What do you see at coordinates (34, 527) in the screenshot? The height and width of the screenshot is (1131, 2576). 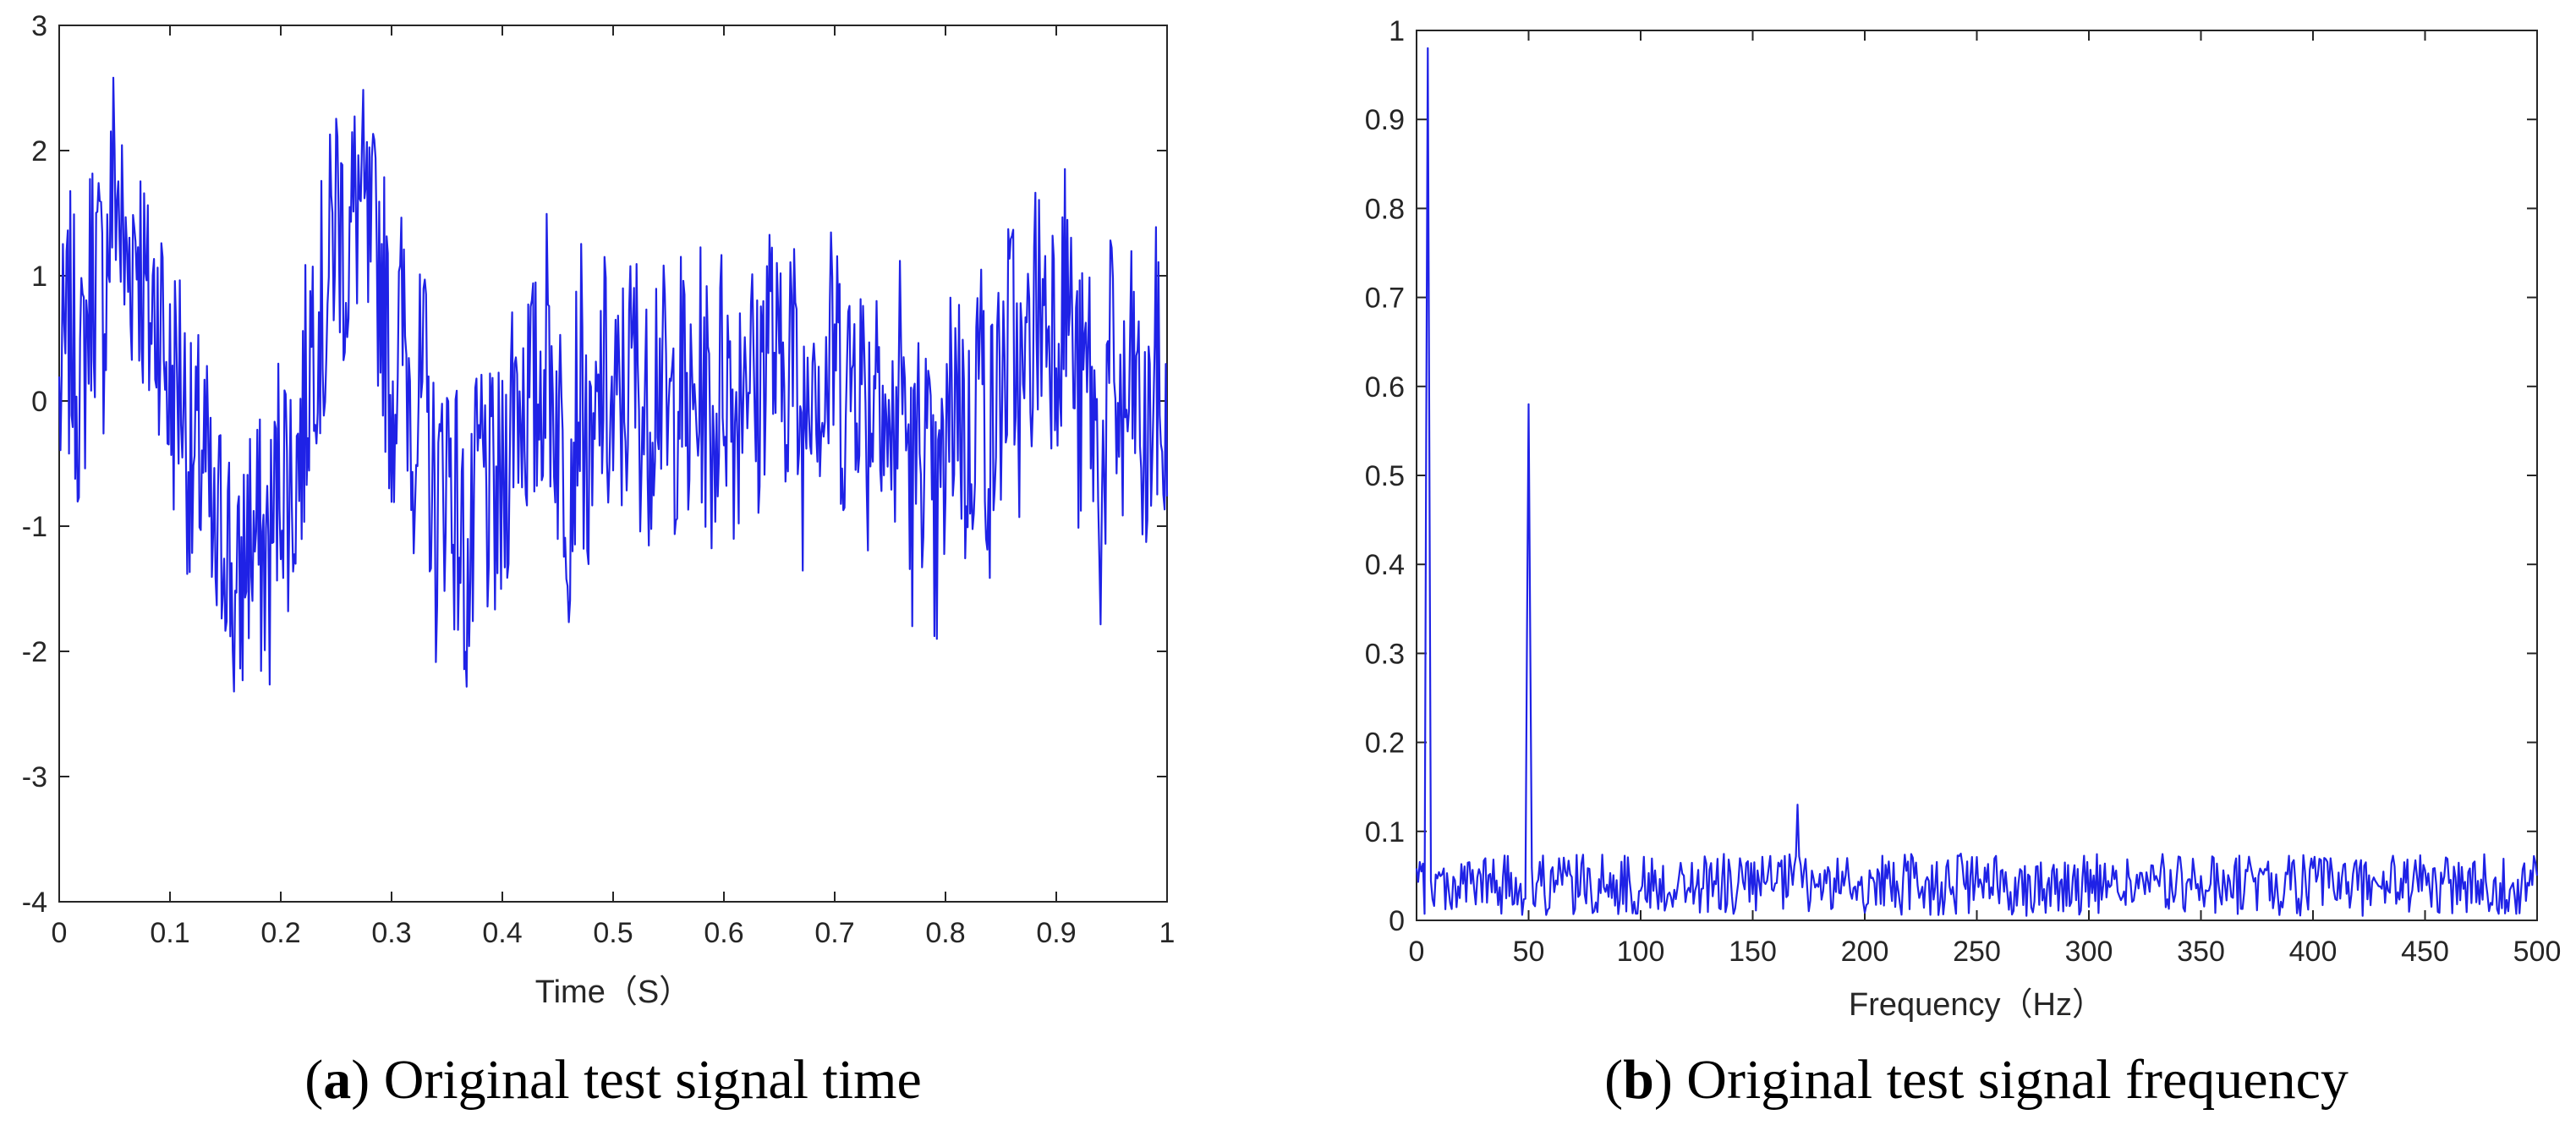 I see `y-tick-label: -1` at bounding box center [34, 527].